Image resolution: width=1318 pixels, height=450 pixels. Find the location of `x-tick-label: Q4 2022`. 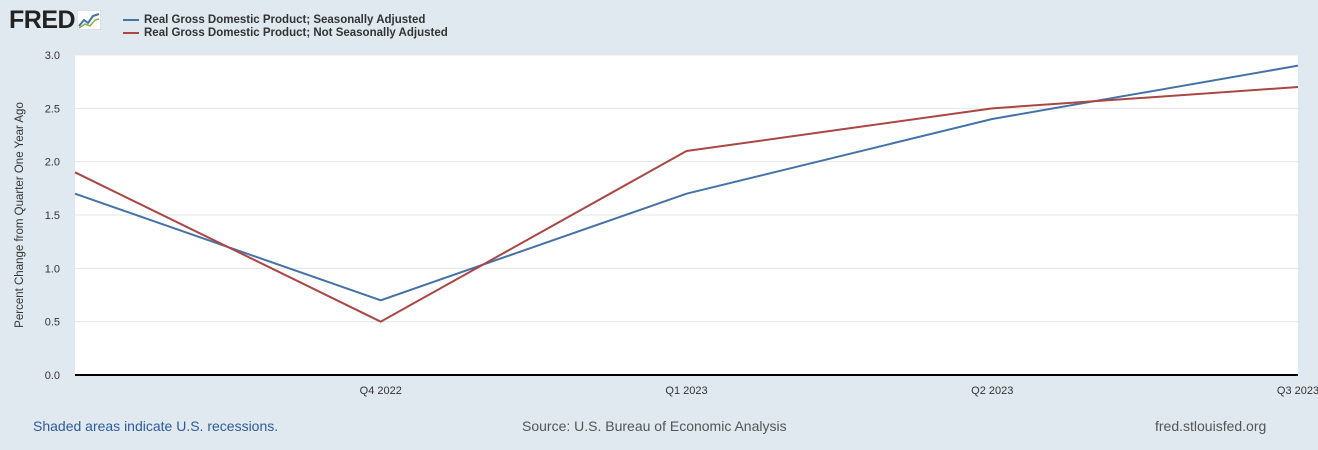

x-tick-label: Q4 2022 is located at coordinates (381, 391).